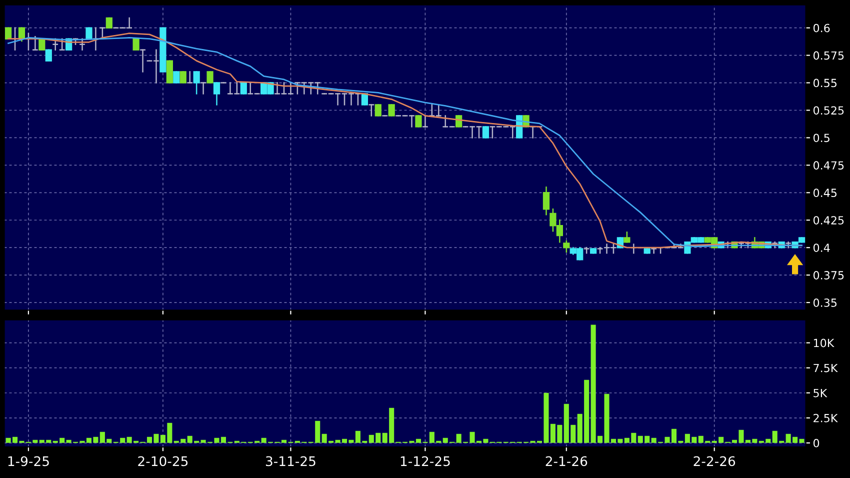 The height and width of the screenshot is (478, 850). What do you see at coordinates (816, 443) in the screenshot?
I see `y-tick-label: 0` at bounding box center [816, 443].